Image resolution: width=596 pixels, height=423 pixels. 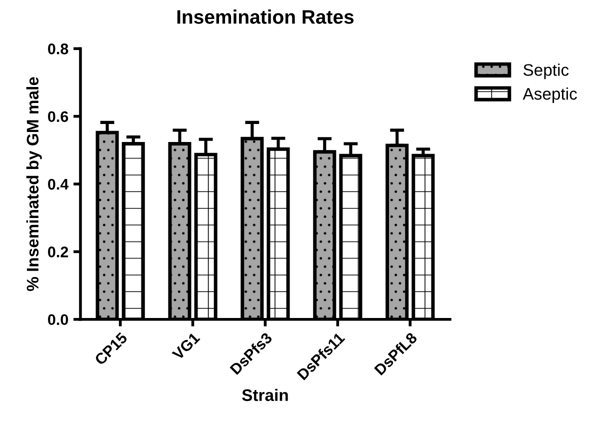 I want to click on y-axis-title: % Inseminated by GM male, so click(x=34, y=184).